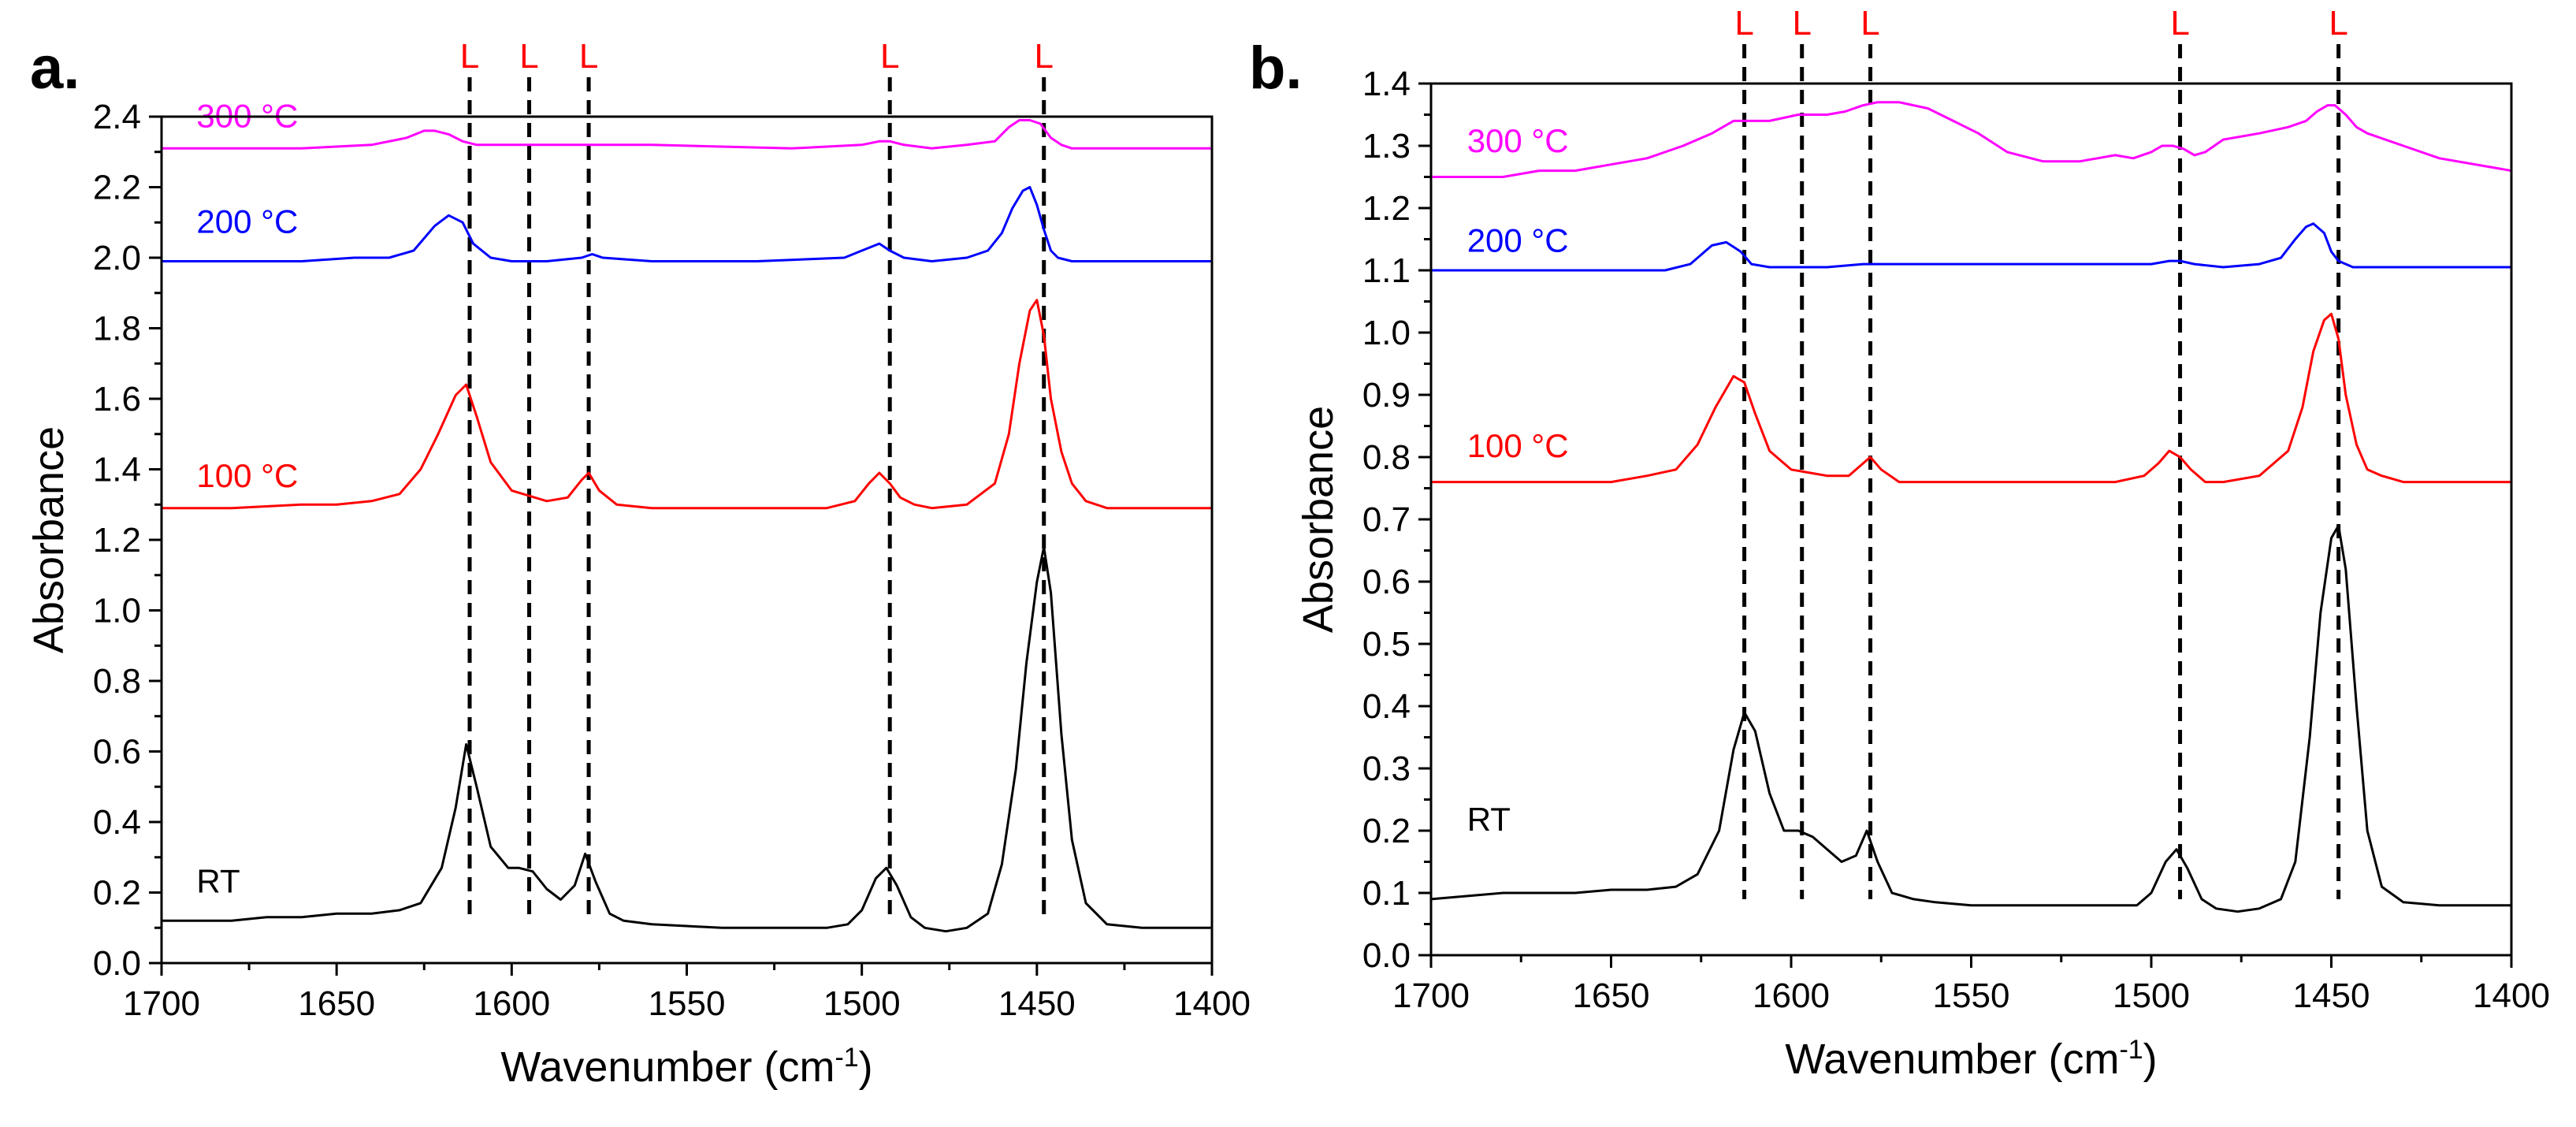  Describe the element at coordinates (1276, 68) in the screenshot. I see `panel-letter: b.` at that location.